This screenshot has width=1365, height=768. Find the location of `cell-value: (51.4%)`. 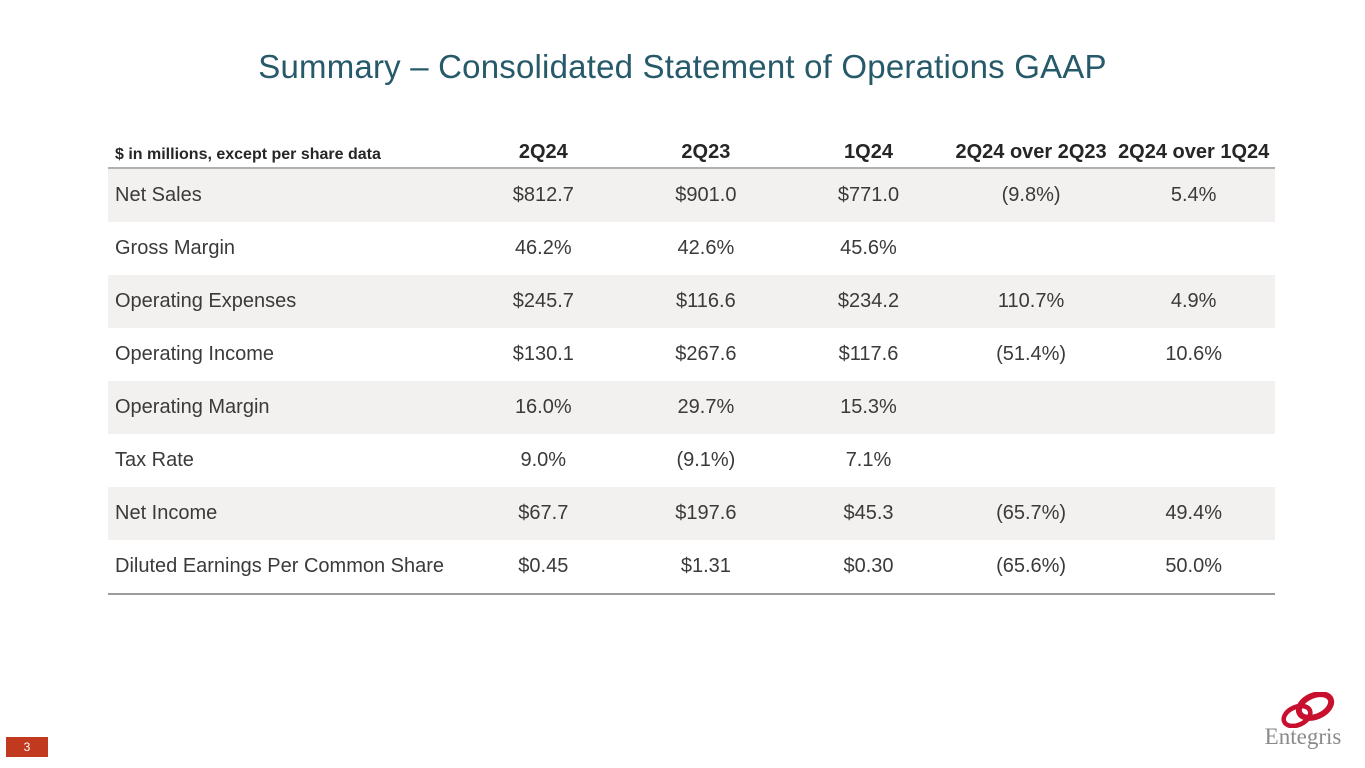

cell-value: (51.4%) is located at coordinates (1031, 354).